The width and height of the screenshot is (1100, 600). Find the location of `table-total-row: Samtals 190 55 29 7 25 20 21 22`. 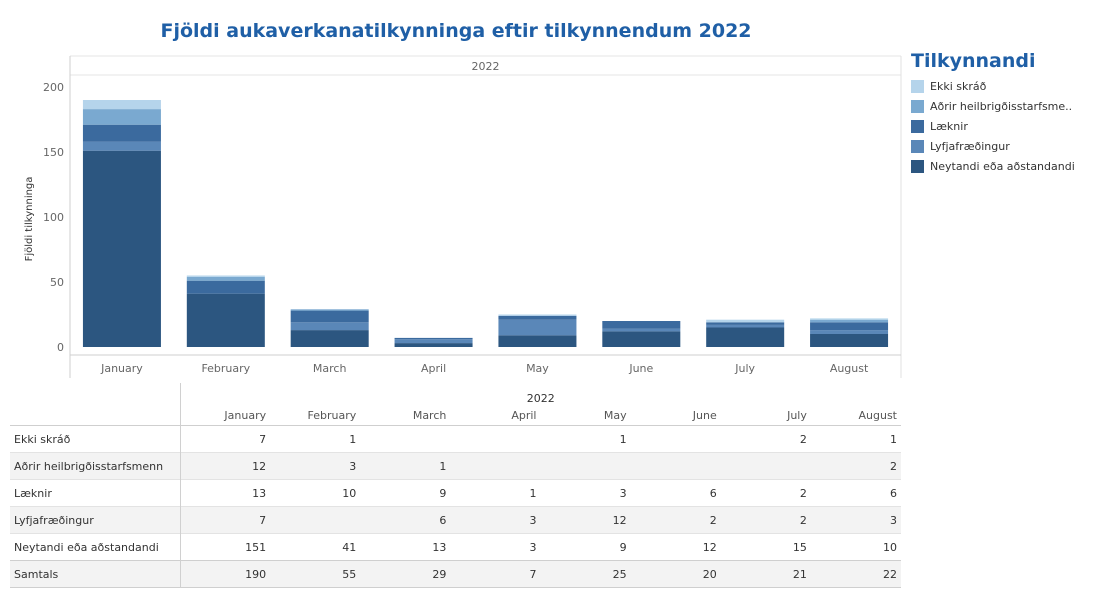

table-total-row: Samtals 190 55 29 7 25 20 21 22 is located at coordinates (455, 574).